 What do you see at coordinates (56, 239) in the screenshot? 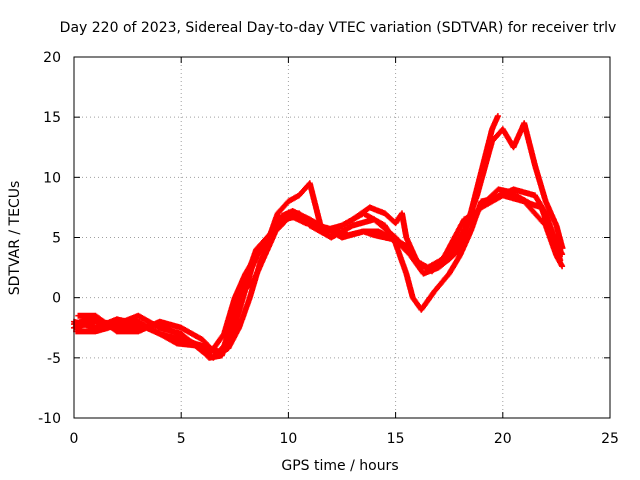
I see `y-tick-label: 5` at bounding box center [56, 239].